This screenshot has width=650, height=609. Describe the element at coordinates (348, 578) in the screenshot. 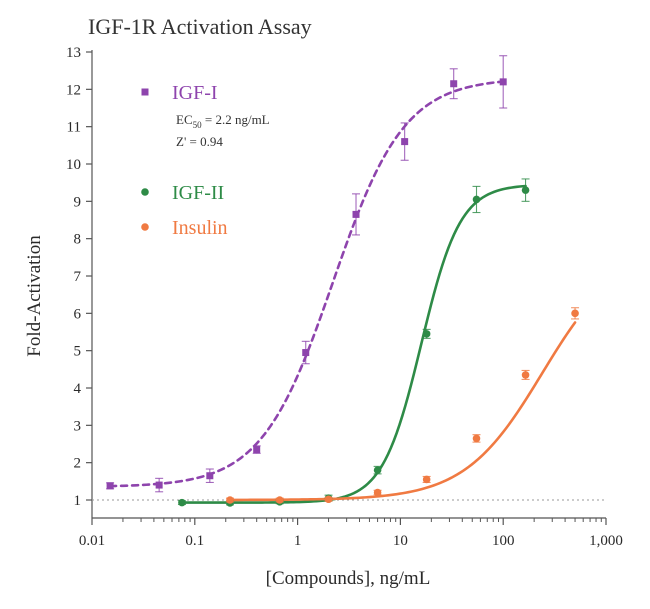

I see `x-axis-label: [Compounds], ng/mL` at that location.